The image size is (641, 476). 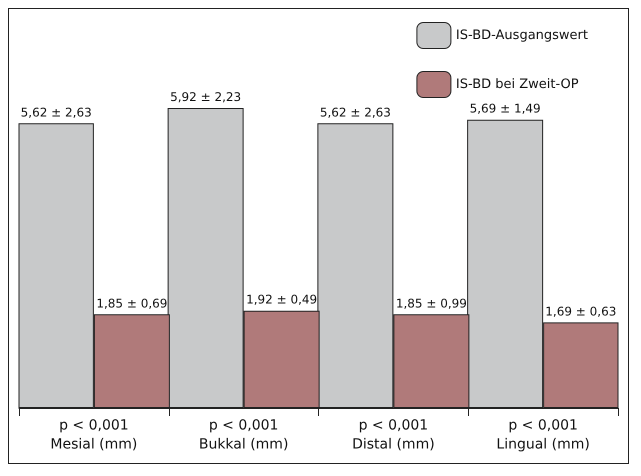 What do you see at coordinates (580, 311) in the screenshot?
I see `data-label: 1,69 ± 0,63` at bounding box center [580, 311].